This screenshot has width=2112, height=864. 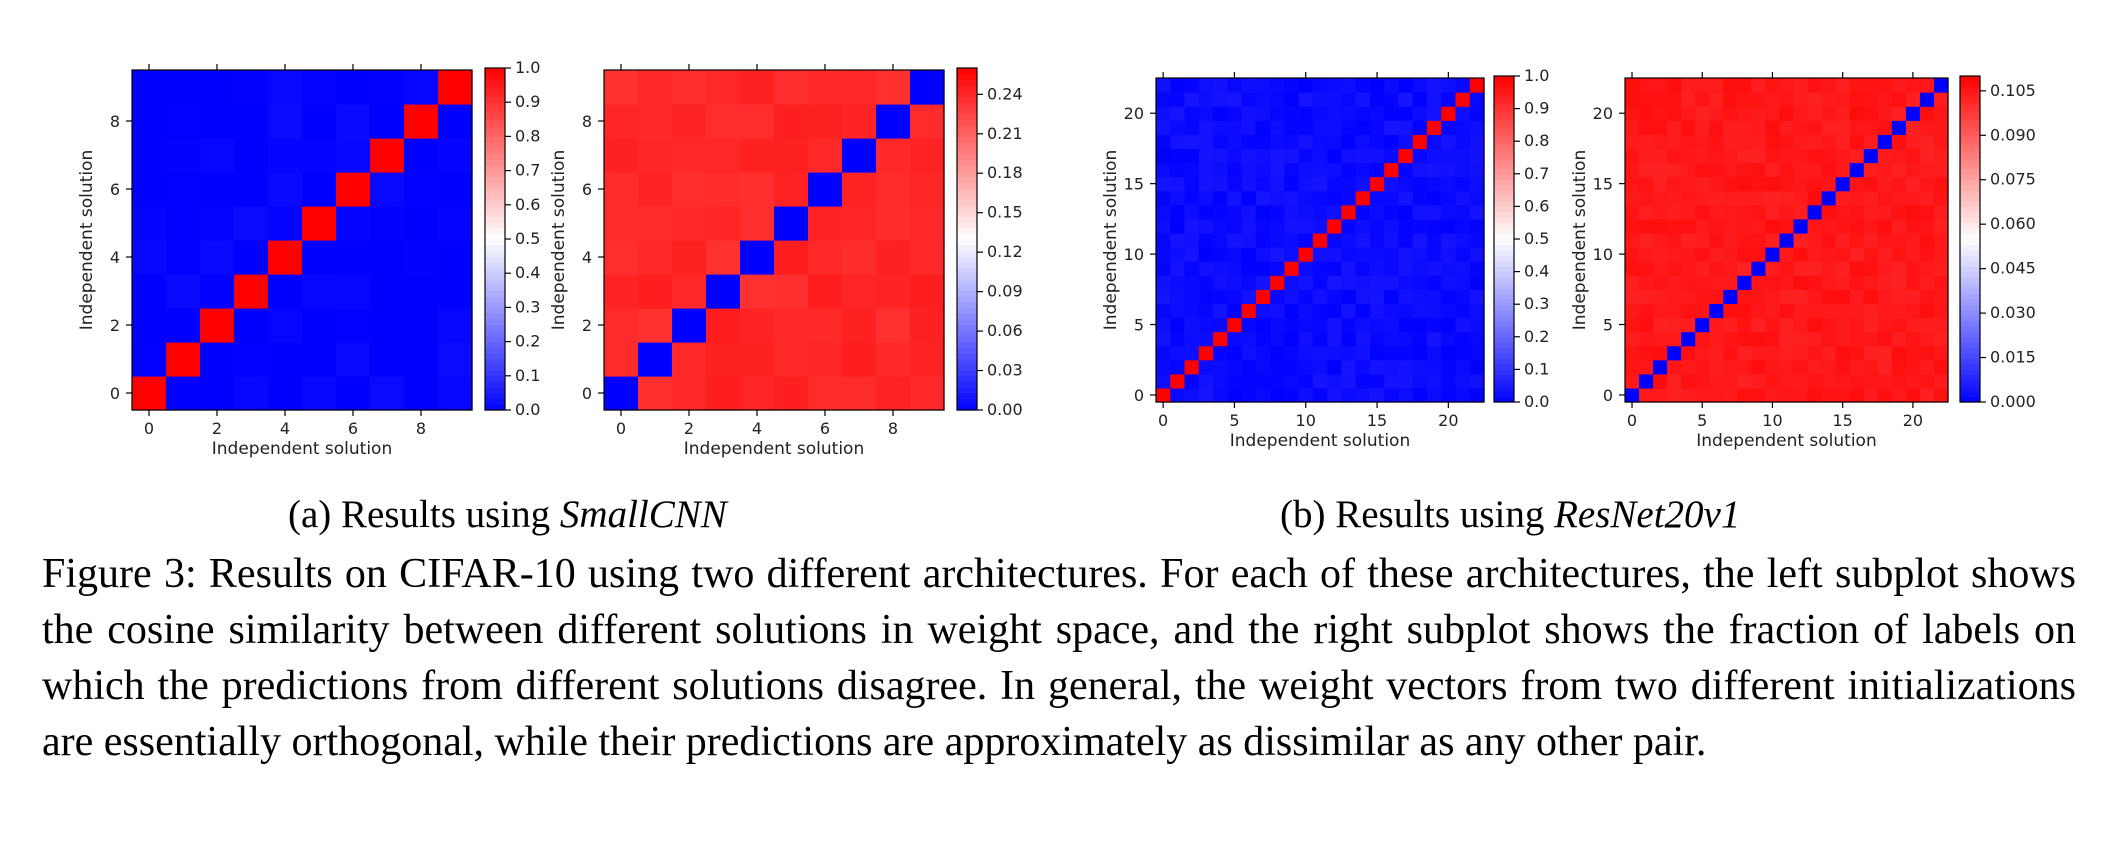 What do you see at coordinates (1970, 239) in the screenshot?
I see `colorbar-frame` at bounding box center [1970, 239].